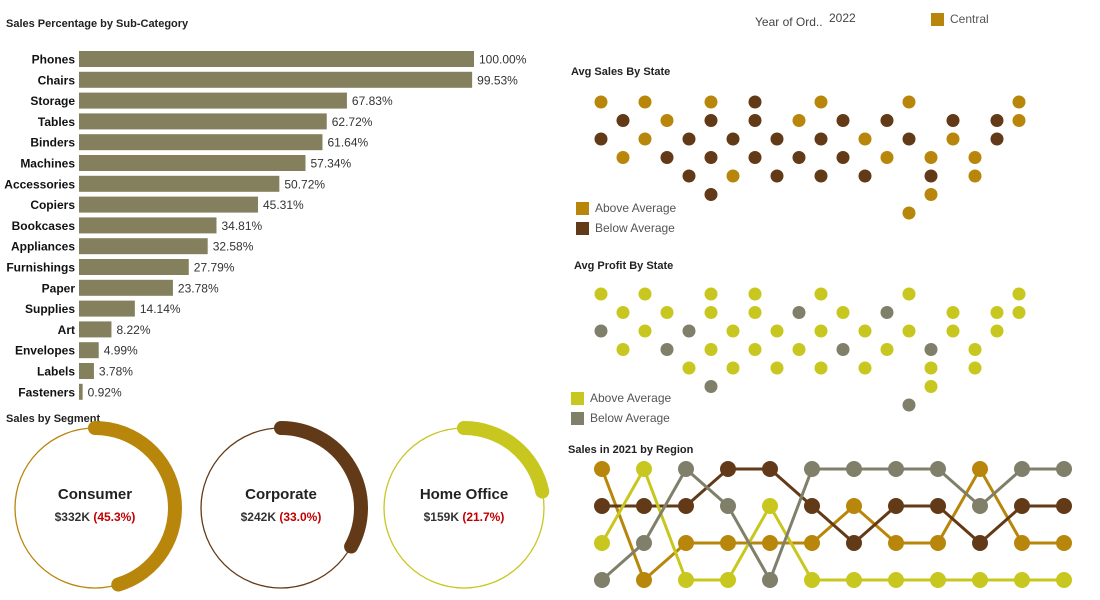  I want to click on segment-donut: Consumer $332K (45.3%), so click(98, 506).